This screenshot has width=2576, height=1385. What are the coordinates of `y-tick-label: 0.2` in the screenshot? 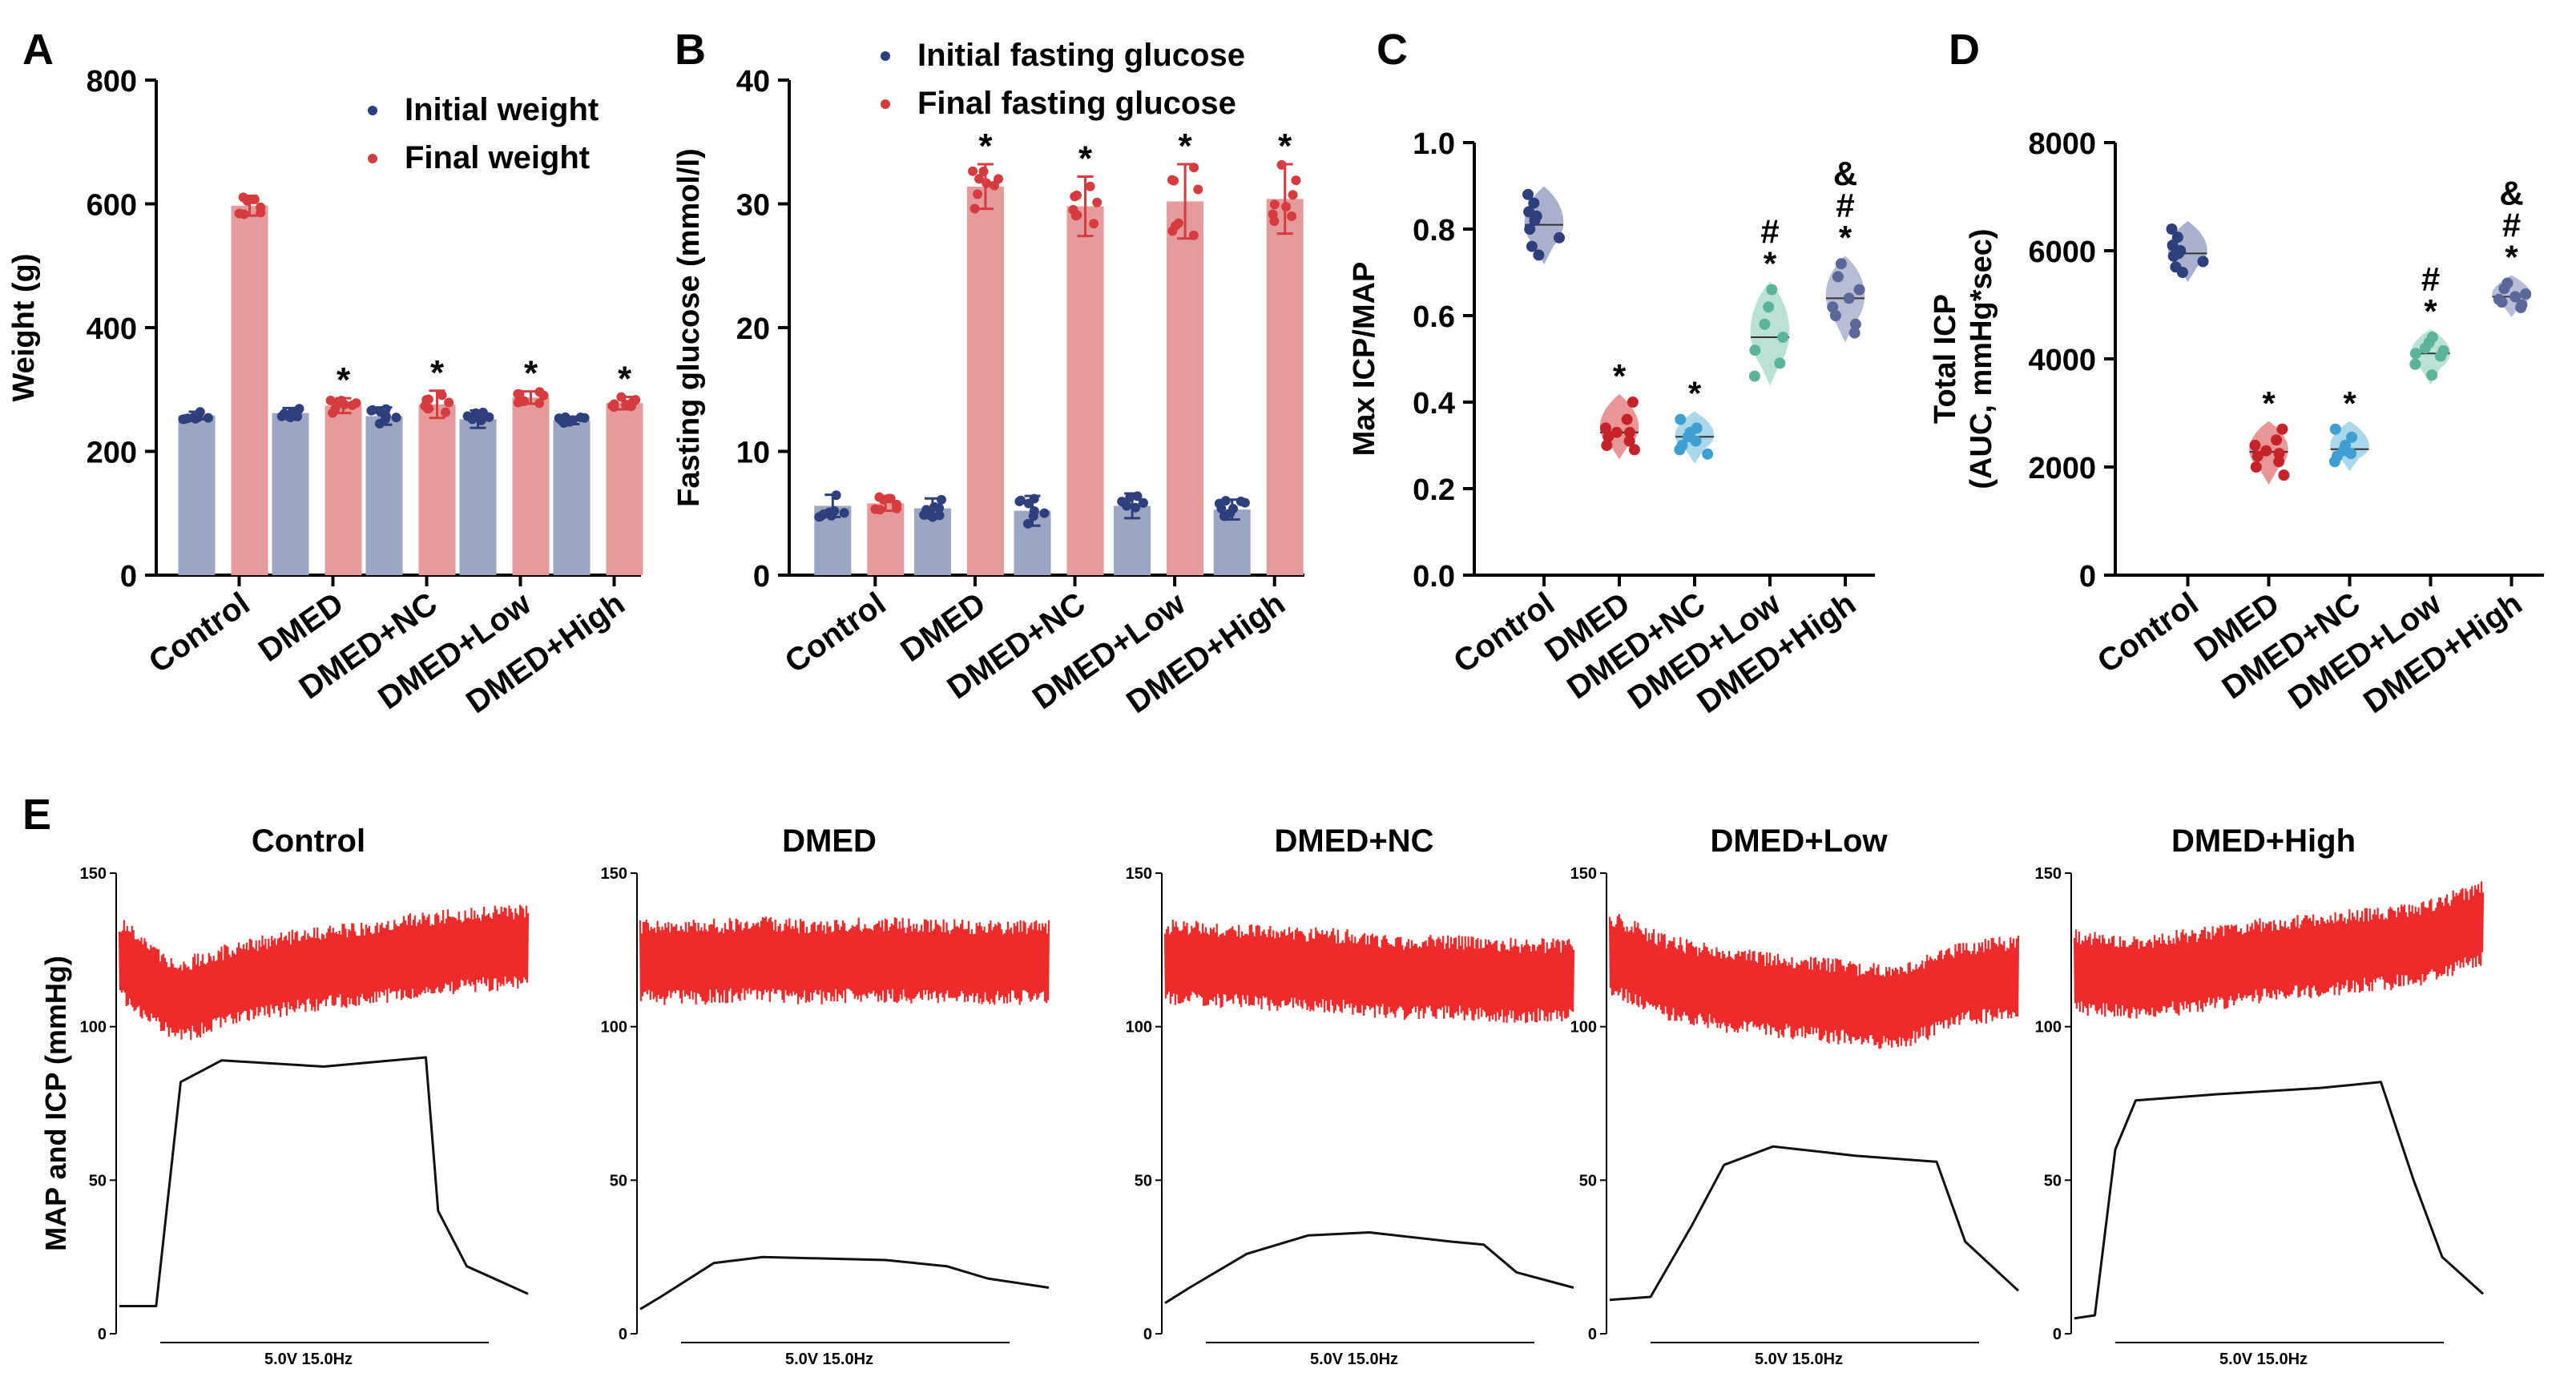 It's located at (1434, 490).